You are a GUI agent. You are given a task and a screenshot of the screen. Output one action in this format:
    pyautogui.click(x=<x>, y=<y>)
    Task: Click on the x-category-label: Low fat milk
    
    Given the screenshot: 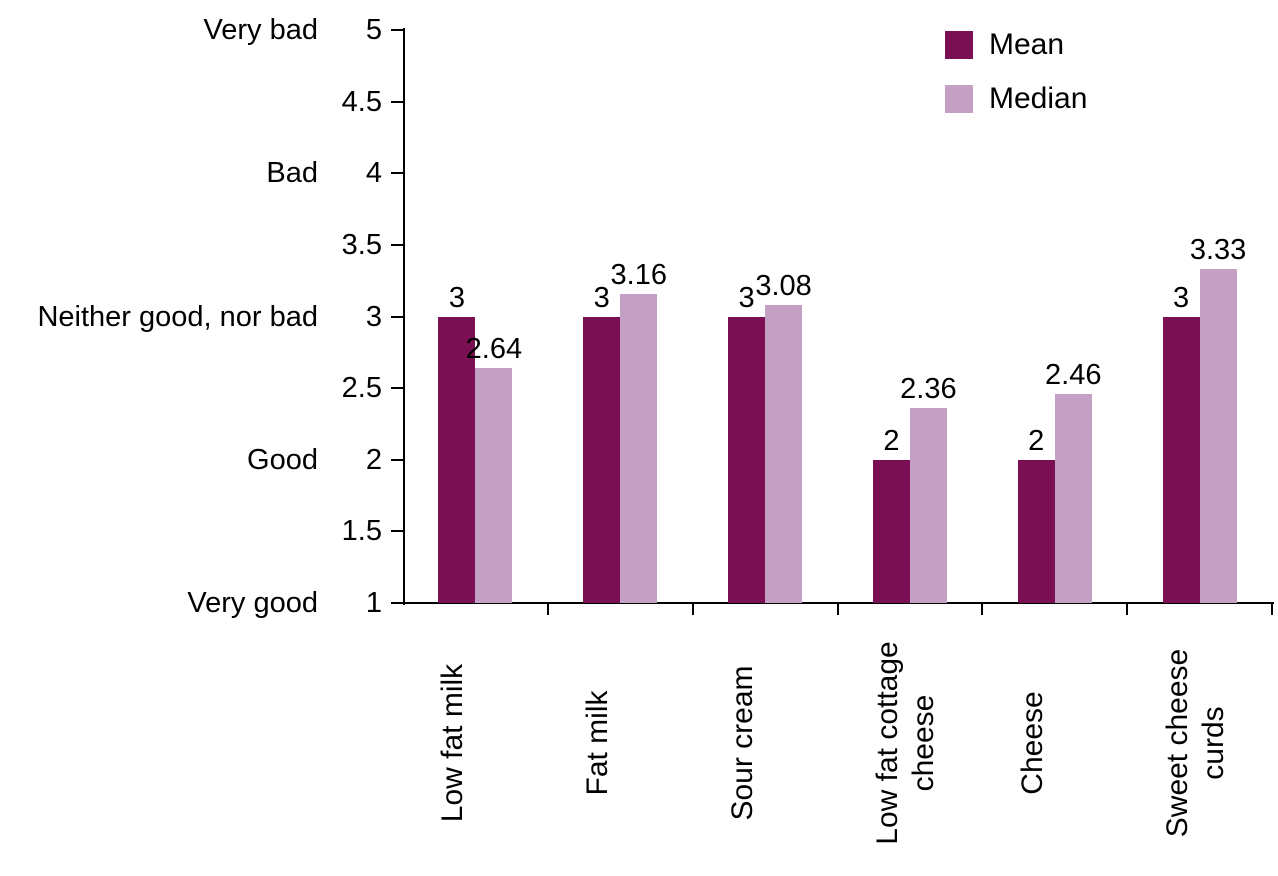 What is the action you would take?
    pyautogui.click(x=453, y=743)
    